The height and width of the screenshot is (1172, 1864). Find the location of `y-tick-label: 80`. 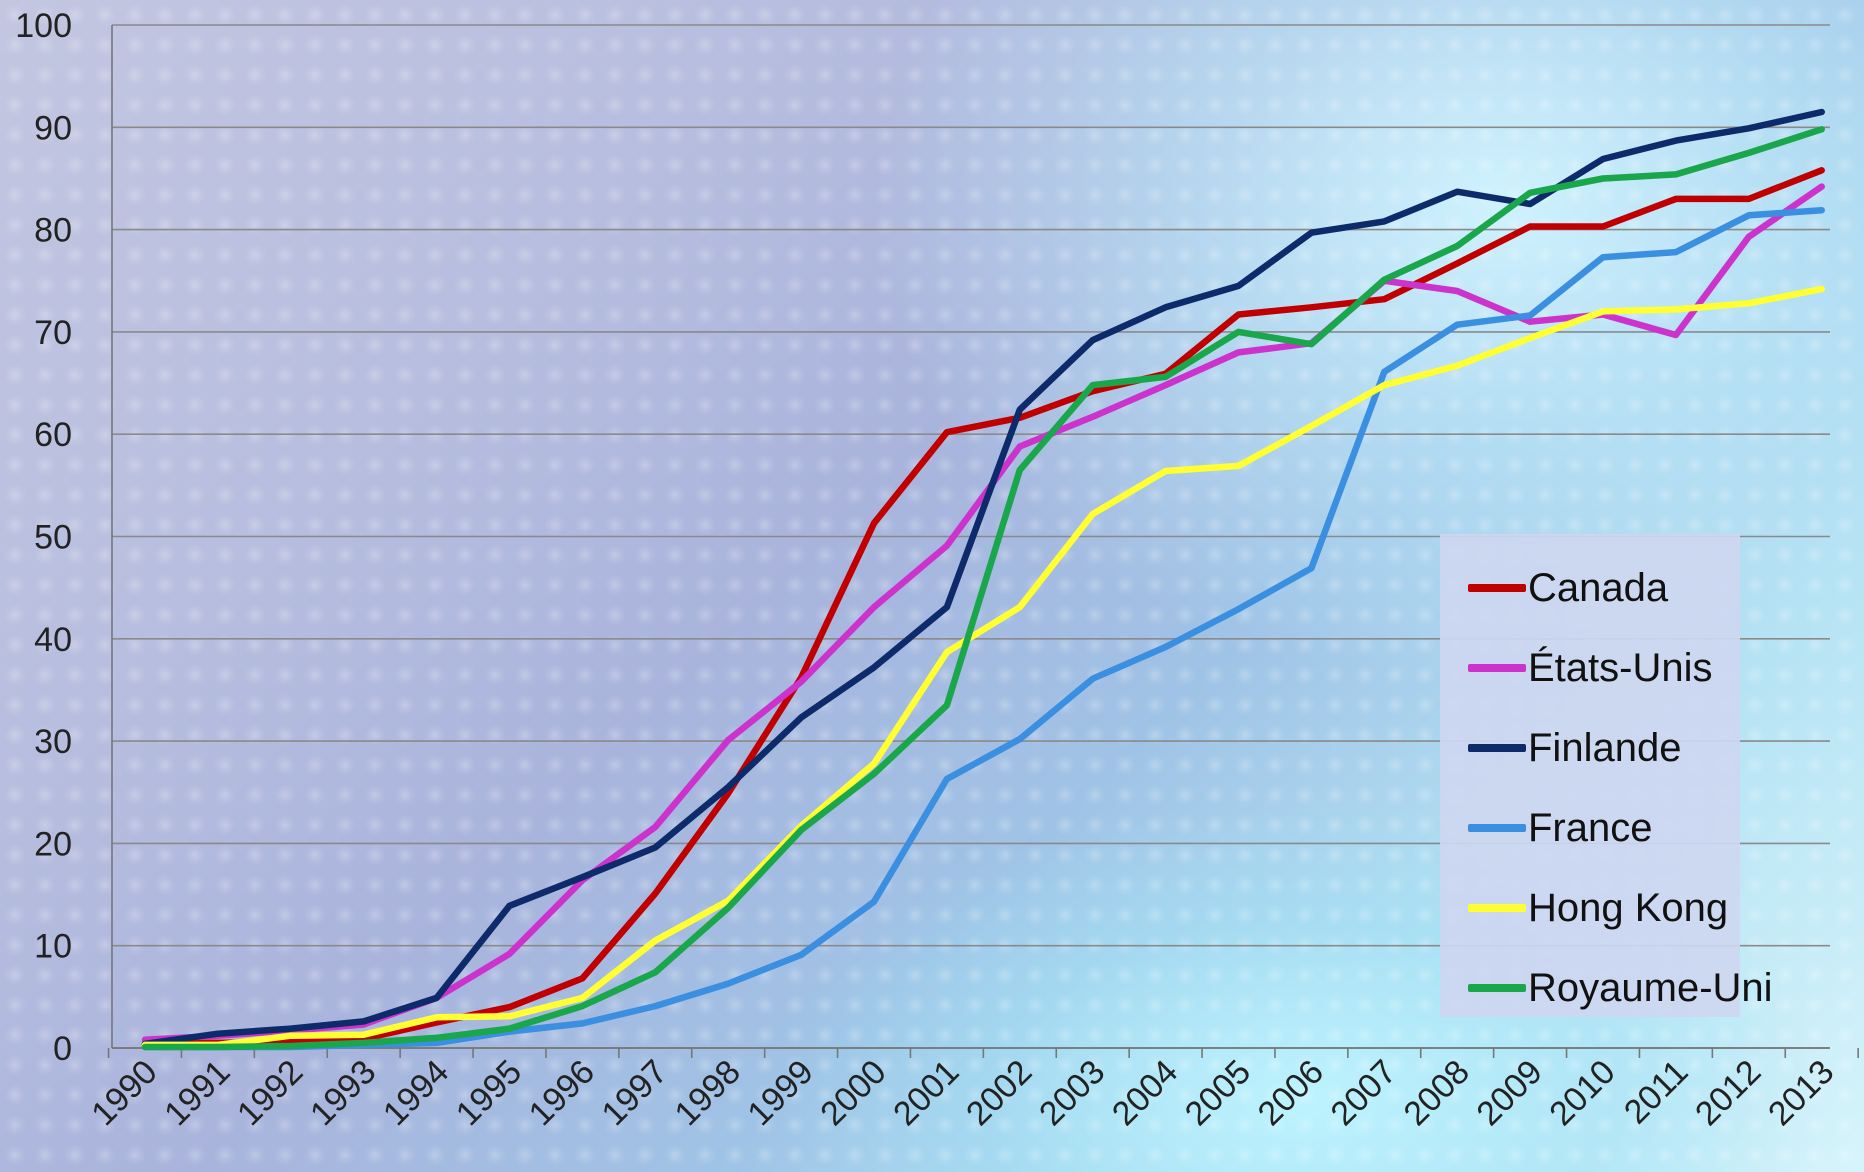

y-tick-label: 80 is located at coordinates (53, 231).